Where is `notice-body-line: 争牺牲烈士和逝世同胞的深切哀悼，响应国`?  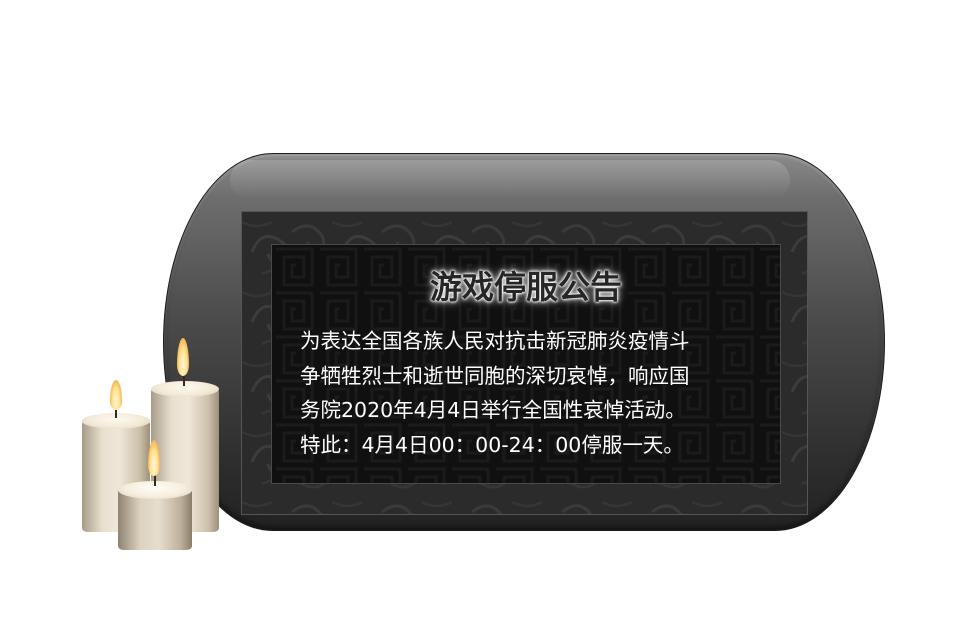 notice-body-line: 争牺牲烈士和逝世同胞的深切哀悼，响应国 is located at coordinates (495, 375).